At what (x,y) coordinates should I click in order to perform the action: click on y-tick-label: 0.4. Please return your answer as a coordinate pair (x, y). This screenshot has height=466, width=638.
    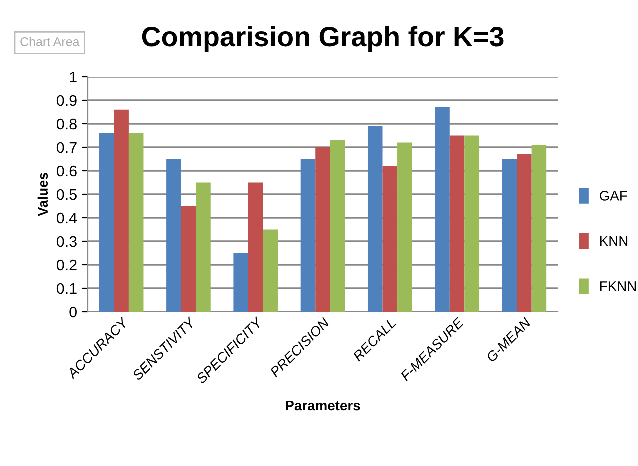
    Looking at the image, I should click on (67, 218).